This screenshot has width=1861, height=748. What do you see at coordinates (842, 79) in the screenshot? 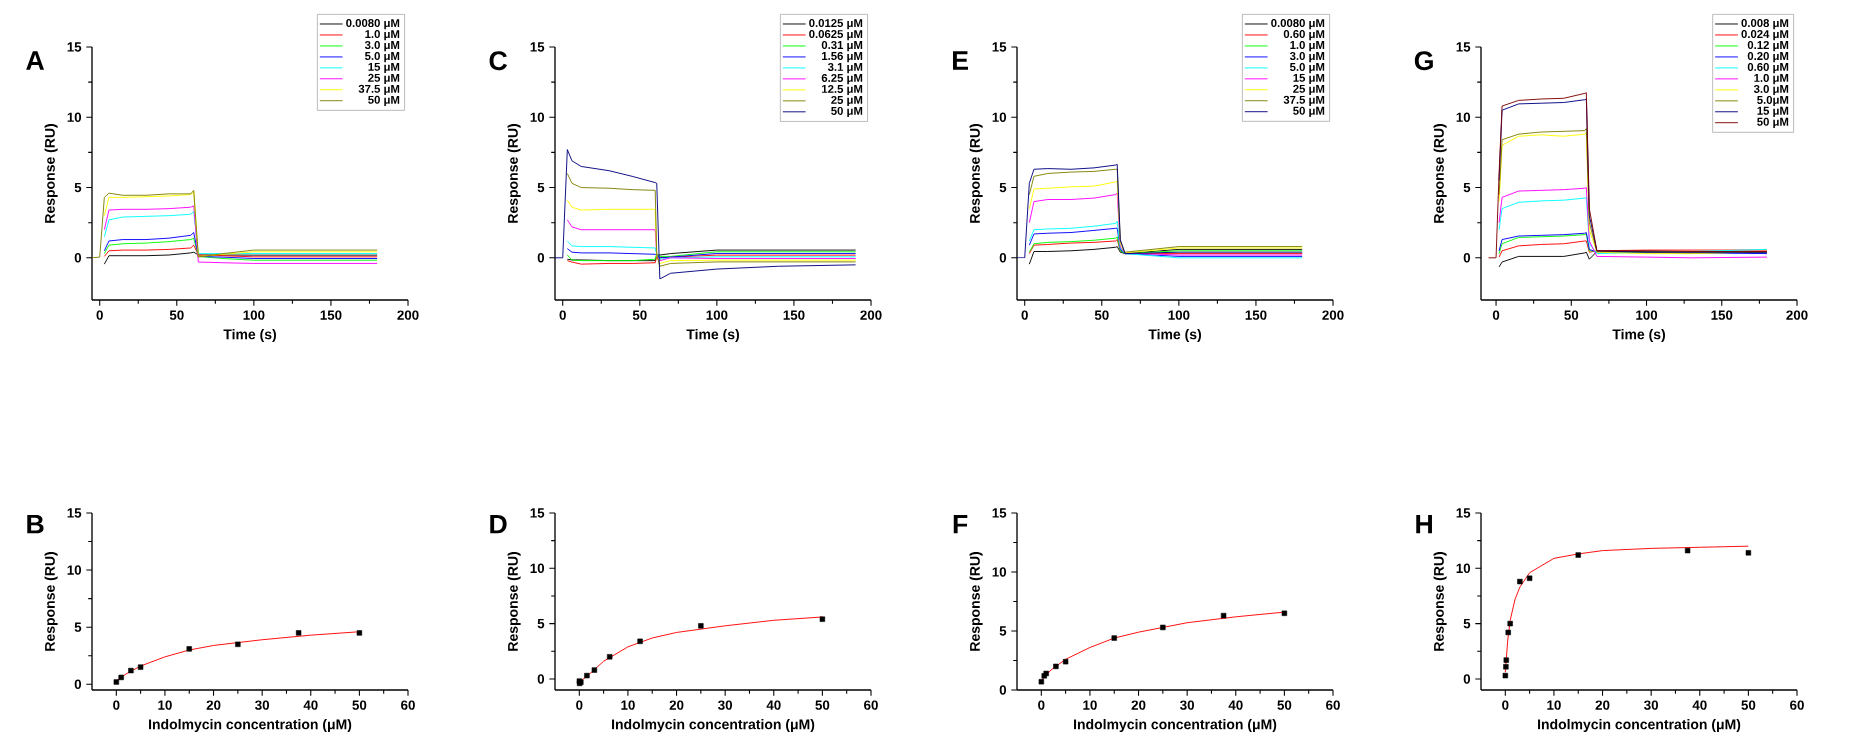
I see `legend-label: 6.25 μM` at bounding box center [842, 79].